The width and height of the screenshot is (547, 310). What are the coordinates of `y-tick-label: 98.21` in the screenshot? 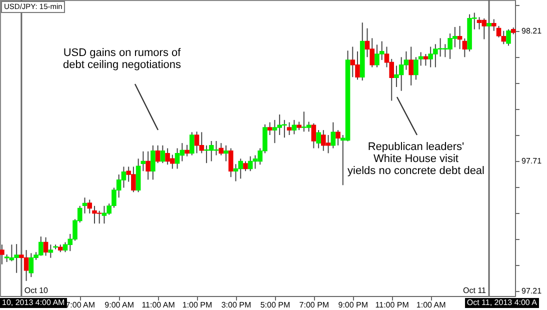 It's located at (532, 31).